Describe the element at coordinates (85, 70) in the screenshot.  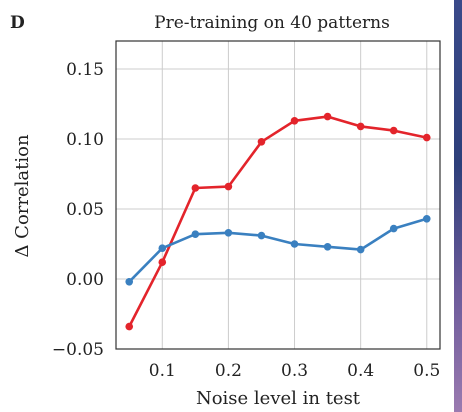
I see `y-tick-label: 0.15` at that location.